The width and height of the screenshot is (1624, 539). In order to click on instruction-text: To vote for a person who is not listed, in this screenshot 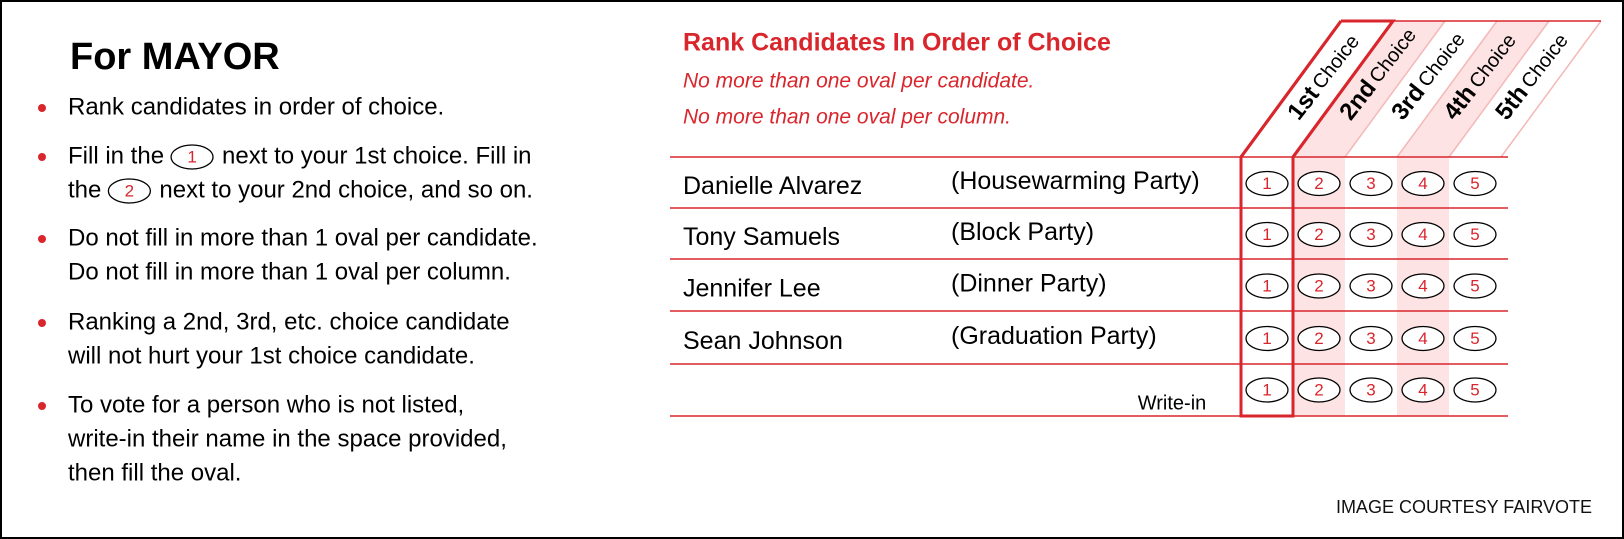, I will do `click(266, 404)`.